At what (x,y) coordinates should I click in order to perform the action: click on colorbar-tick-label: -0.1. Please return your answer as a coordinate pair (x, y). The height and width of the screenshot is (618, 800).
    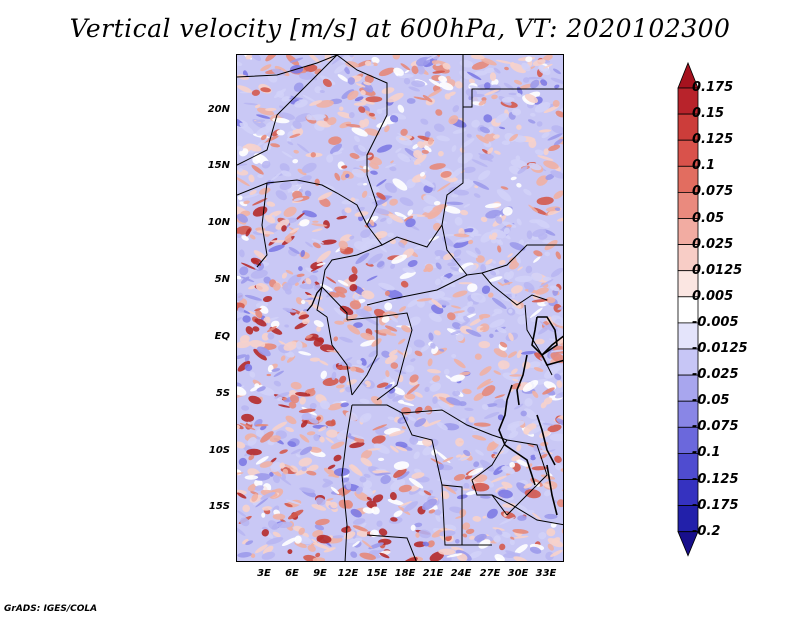
    Looking at the image, I should click on (706, 453).